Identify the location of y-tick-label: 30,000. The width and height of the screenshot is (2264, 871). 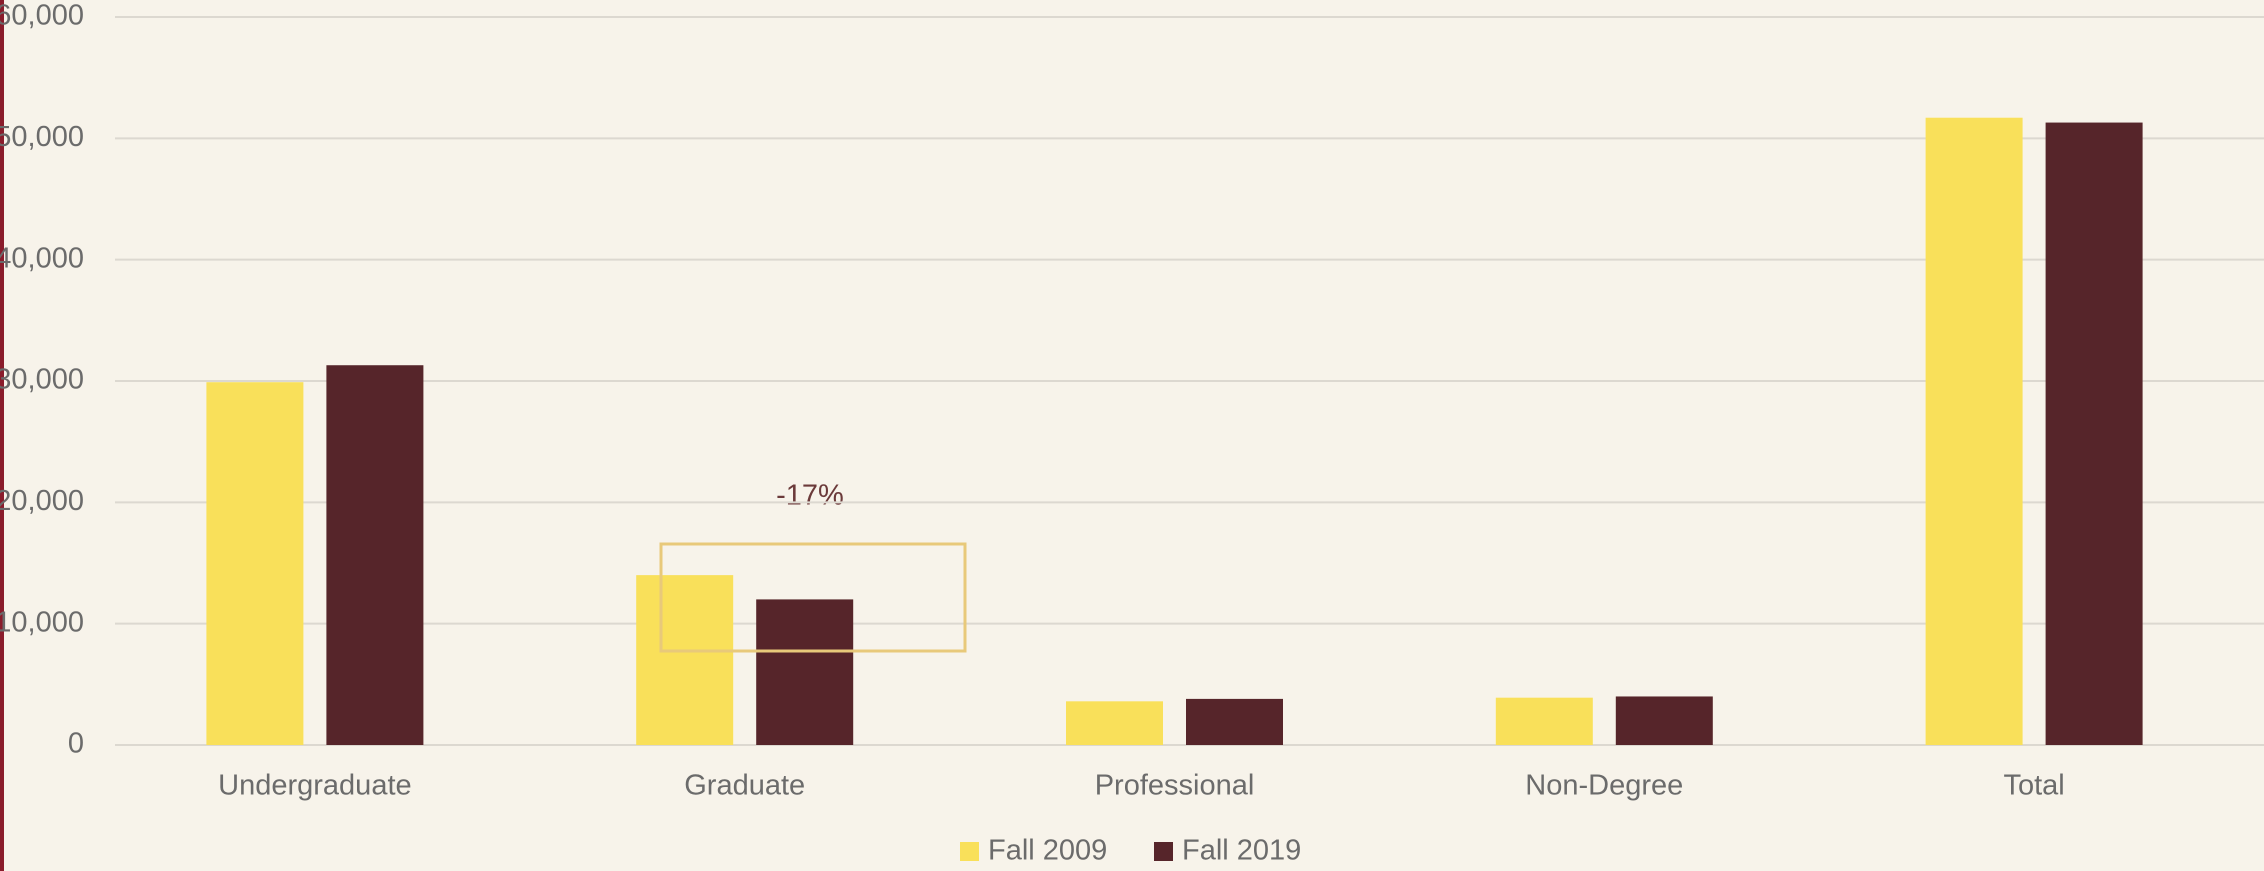
(42, 380).